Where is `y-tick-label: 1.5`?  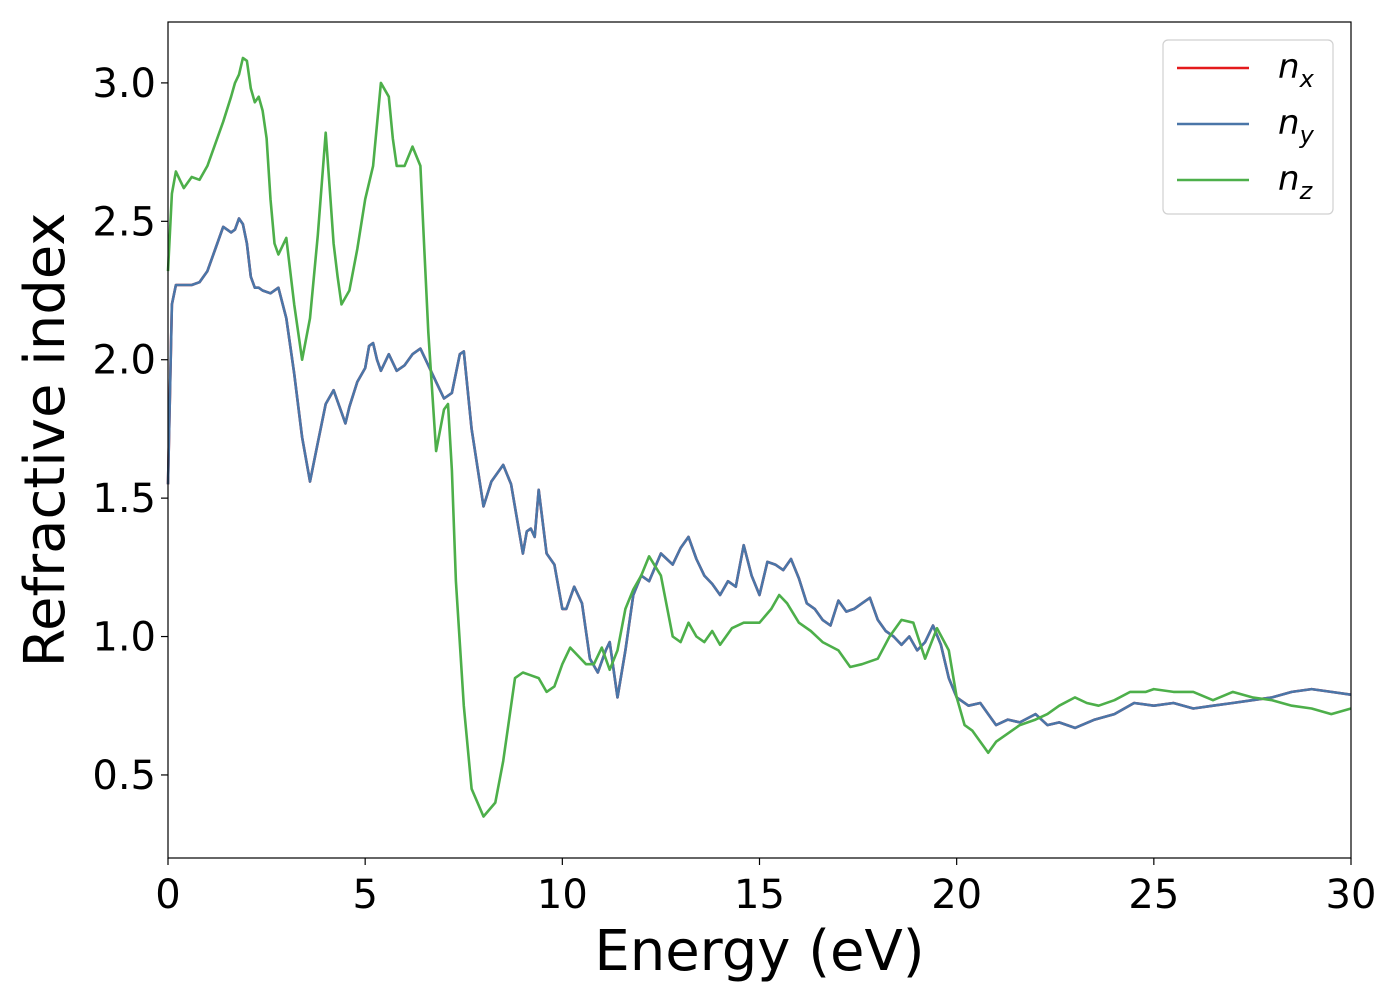 y-tick-label: 1.5 is located at coordinates (124, 499).